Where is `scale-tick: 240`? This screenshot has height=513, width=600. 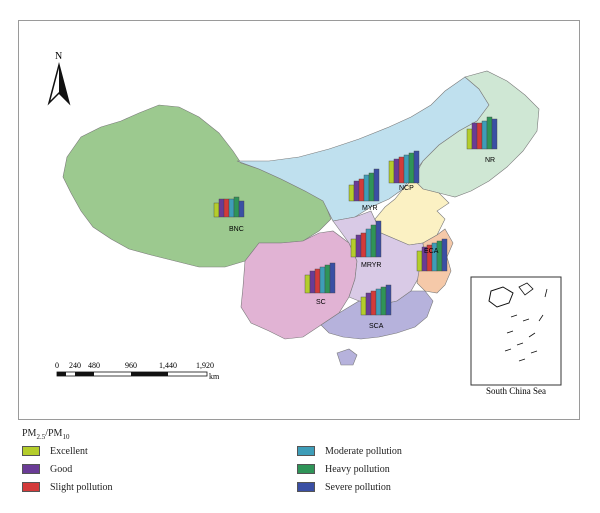 scale-tick: 240 is located at coordinates (75, 365).